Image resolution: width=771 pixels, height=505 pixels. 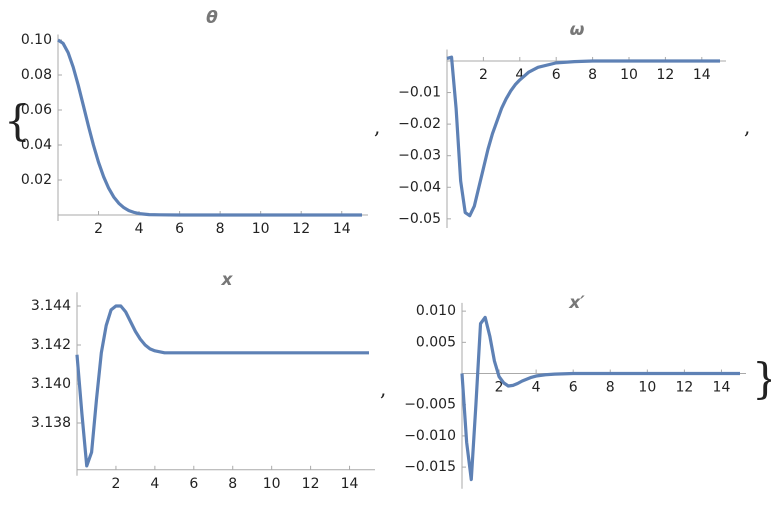 I want to click on y-tick-label: 0.08, so click(x=36, y=75).